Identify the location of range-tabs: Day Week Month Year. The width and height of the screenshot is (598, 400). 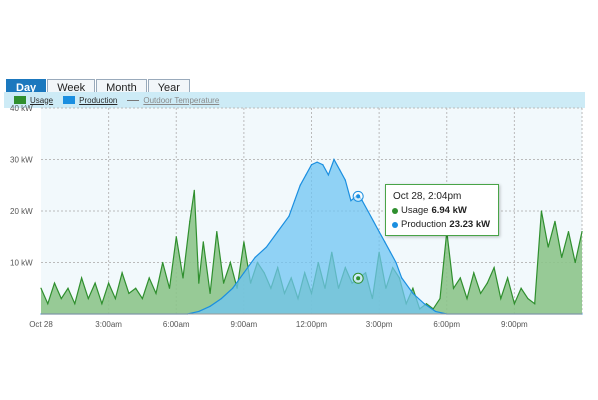
(98, 87).